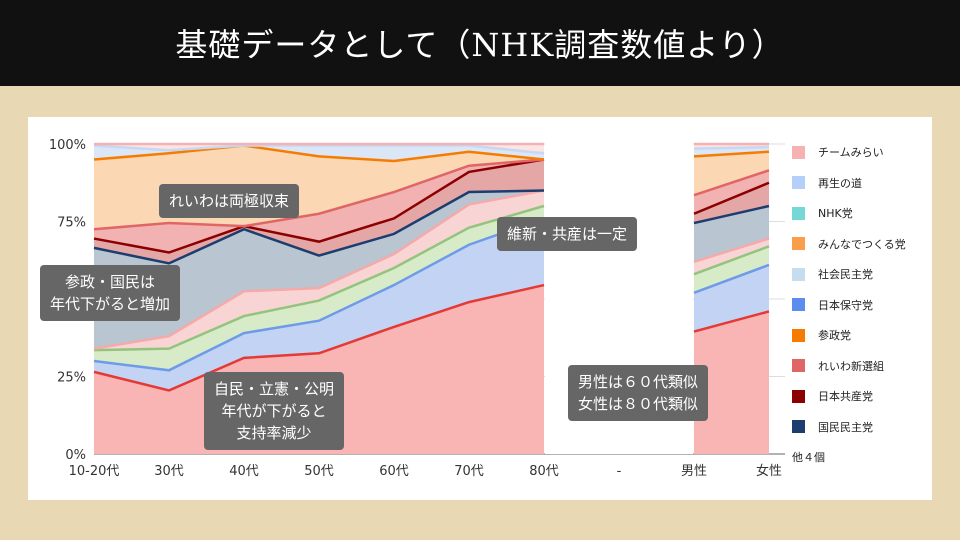 This screenshot has width=960, height=540. Describe the element at coordinates (71, 378) in the screenshot. I see `y-tick-label: 25%` at that location.